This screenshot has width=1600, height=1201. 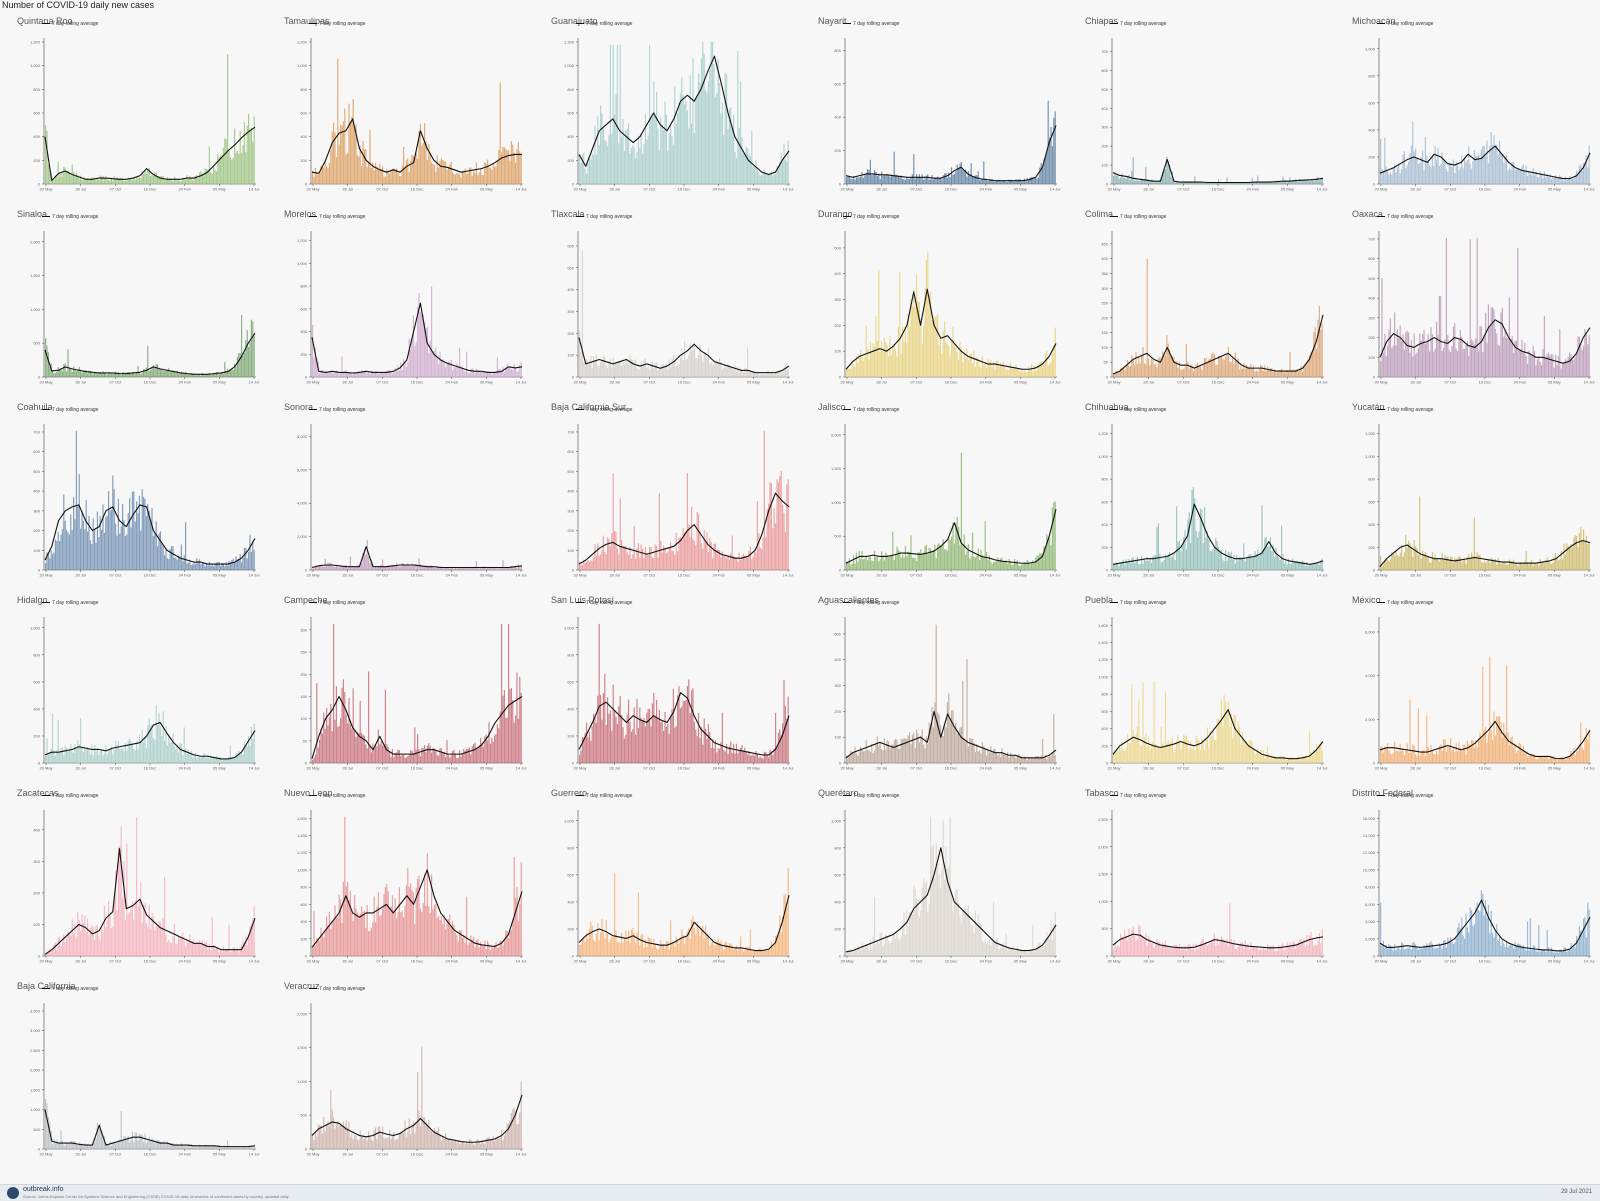 I want to click on daily-bars, so click(x=150, y=886).